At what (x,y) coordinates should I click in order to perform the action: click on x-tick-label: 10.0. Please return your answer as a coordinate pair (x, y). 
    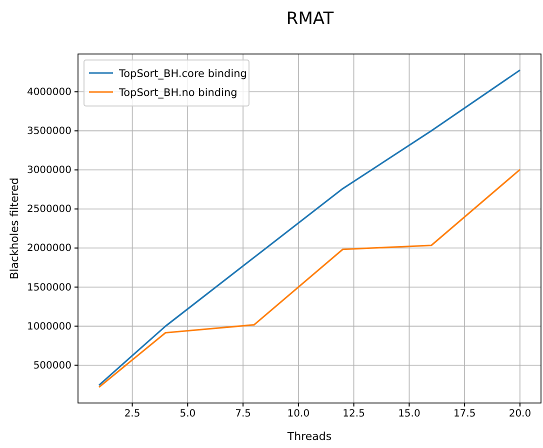
    Looking at the image, I should click on (298, 414).